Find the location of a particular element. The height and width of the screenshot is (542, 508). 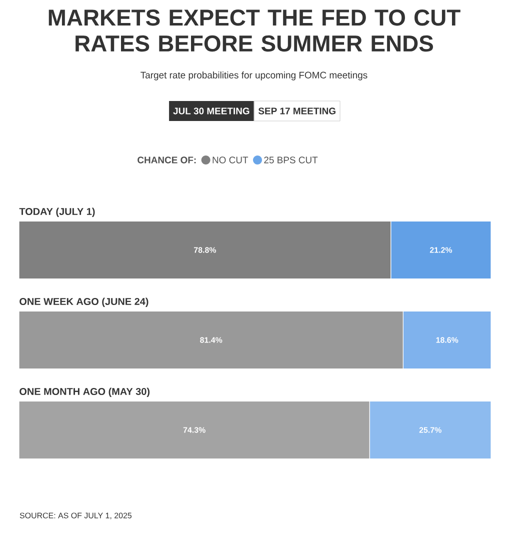

chart-subtitle: Target rate probabilities for upcoming FOMC meetings is located at coordinates (254, 76).